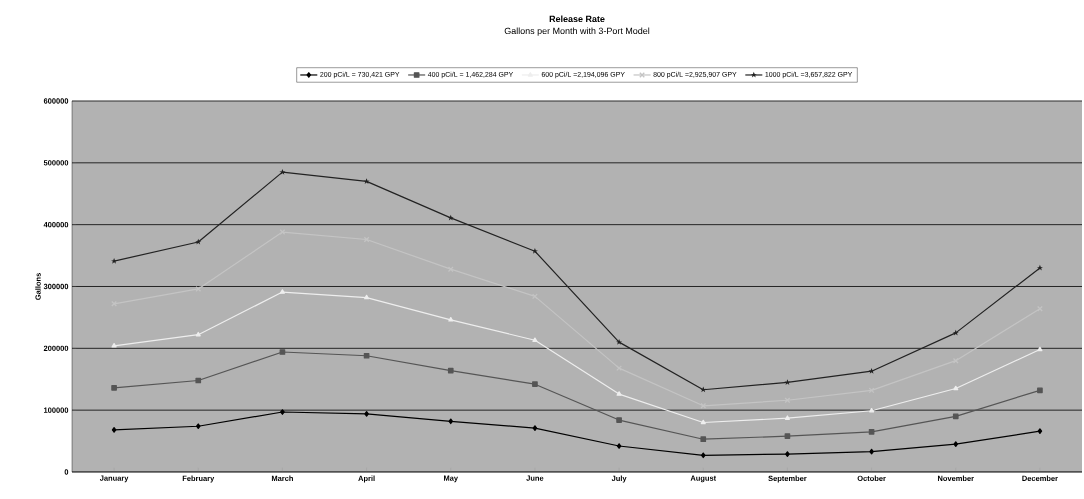 The width and height of the screenshot is (1084, 499). What do you see at coordinates (577, 19) in the screenshot?
I see `chart-title: Release Rate` at bounding box center [577, 19].